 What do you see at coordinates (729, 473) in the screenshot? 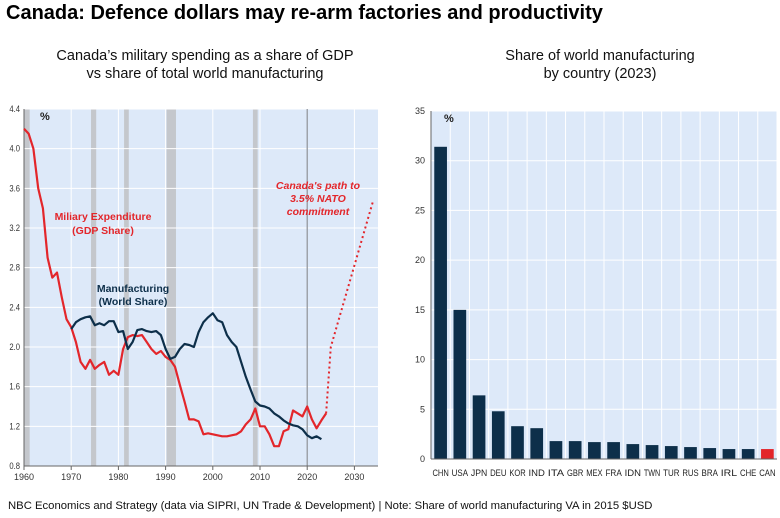
I see `x-tick-label: IRL` at bounding box center [729, 473].